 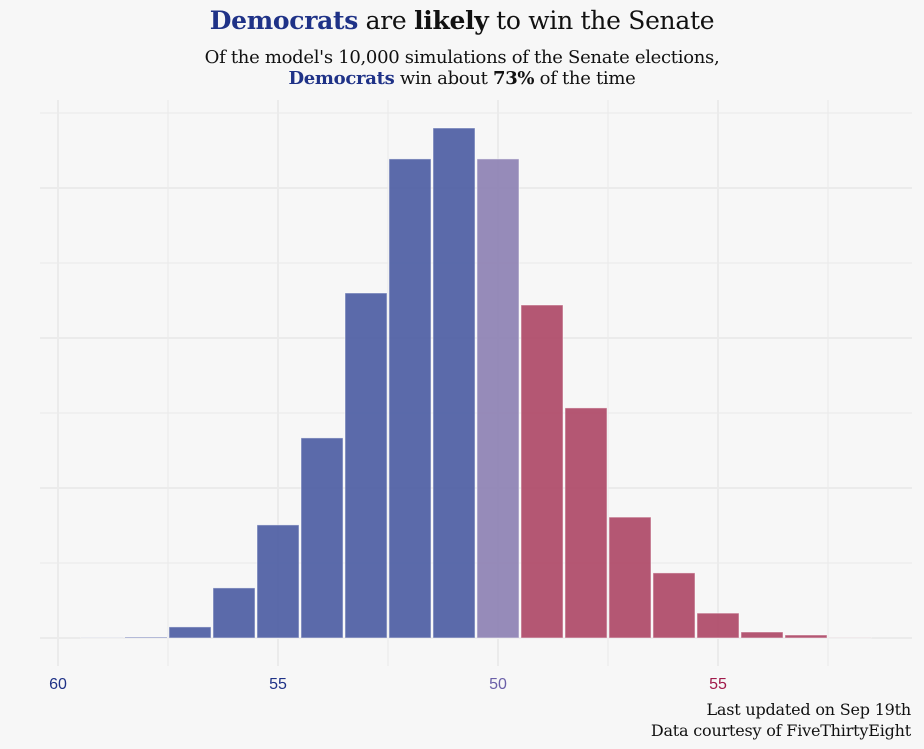 I want to click on chart-title: Democrats are likely to win the Senate, so click(x=462, y=20).